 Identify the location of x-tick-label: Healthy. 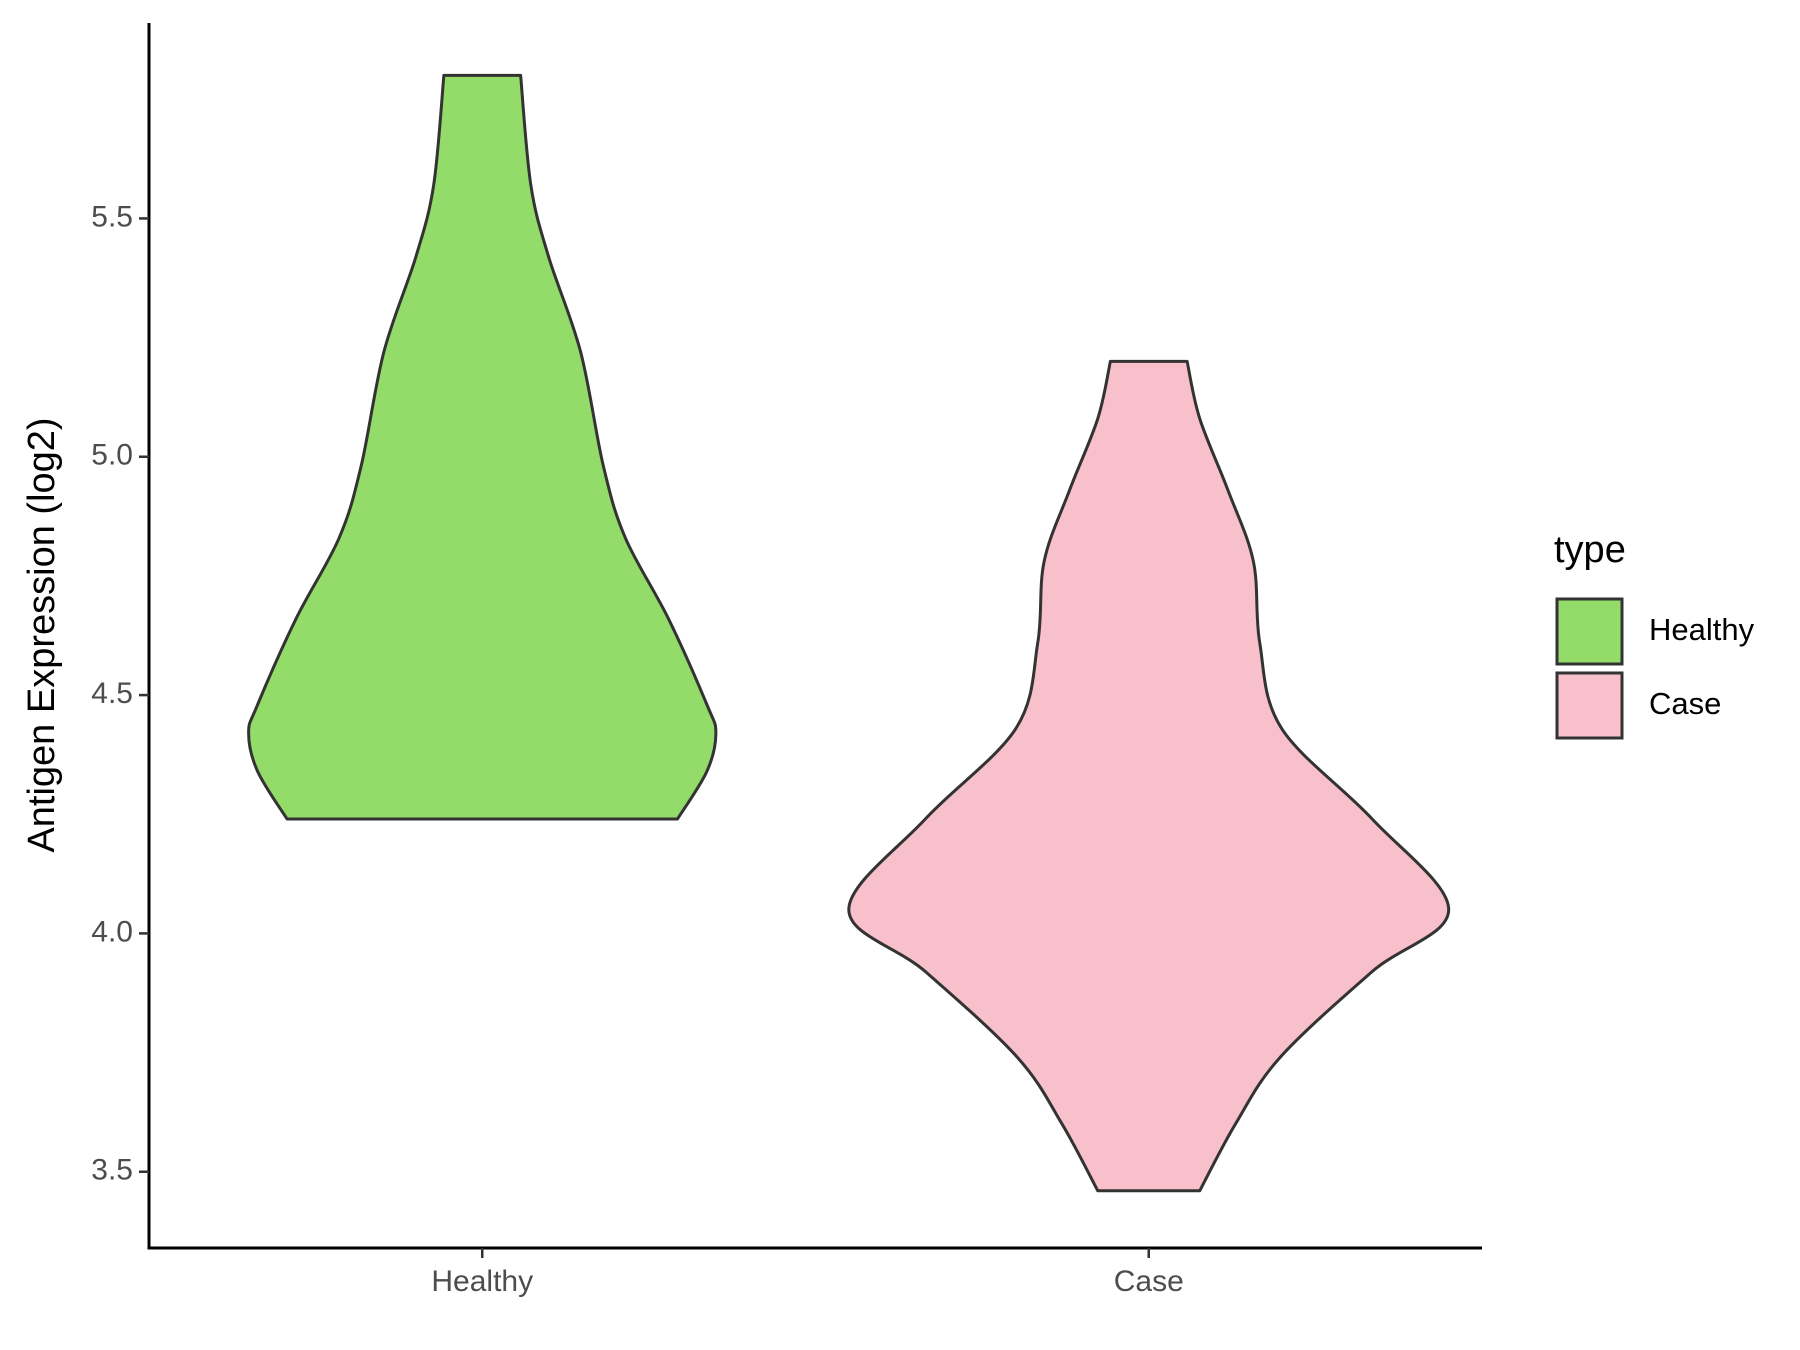
(482, 1281).